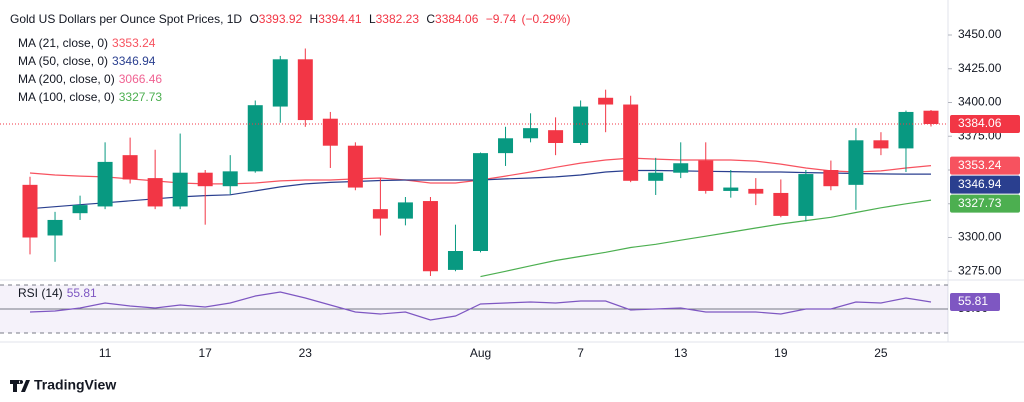  I want to click on low-value: 3382.23, so click(398, 19).